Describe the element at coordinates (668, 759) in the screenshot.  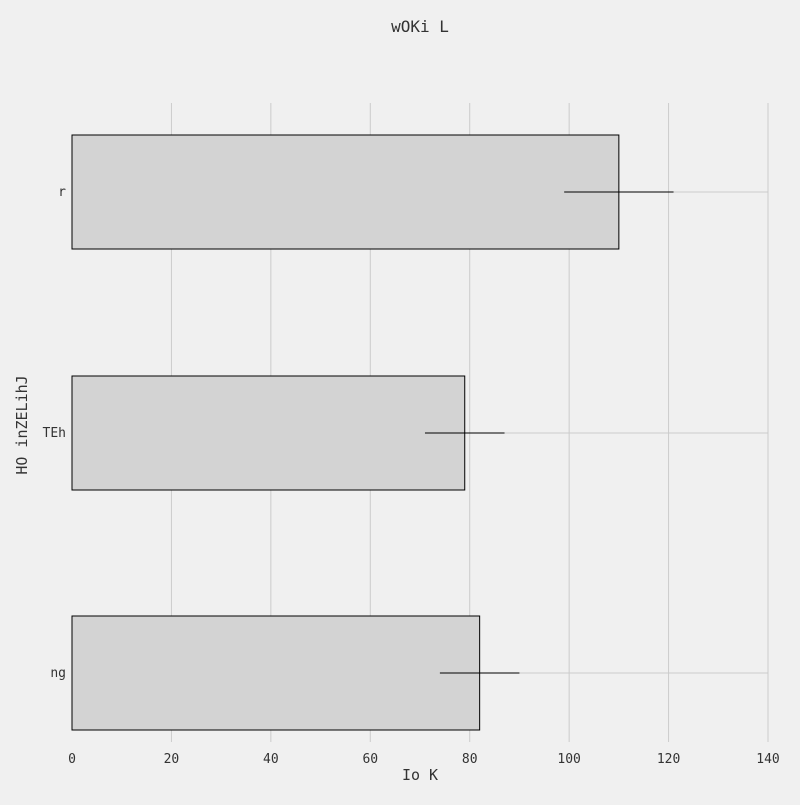
I see `x-tick-label: 120` at that location.